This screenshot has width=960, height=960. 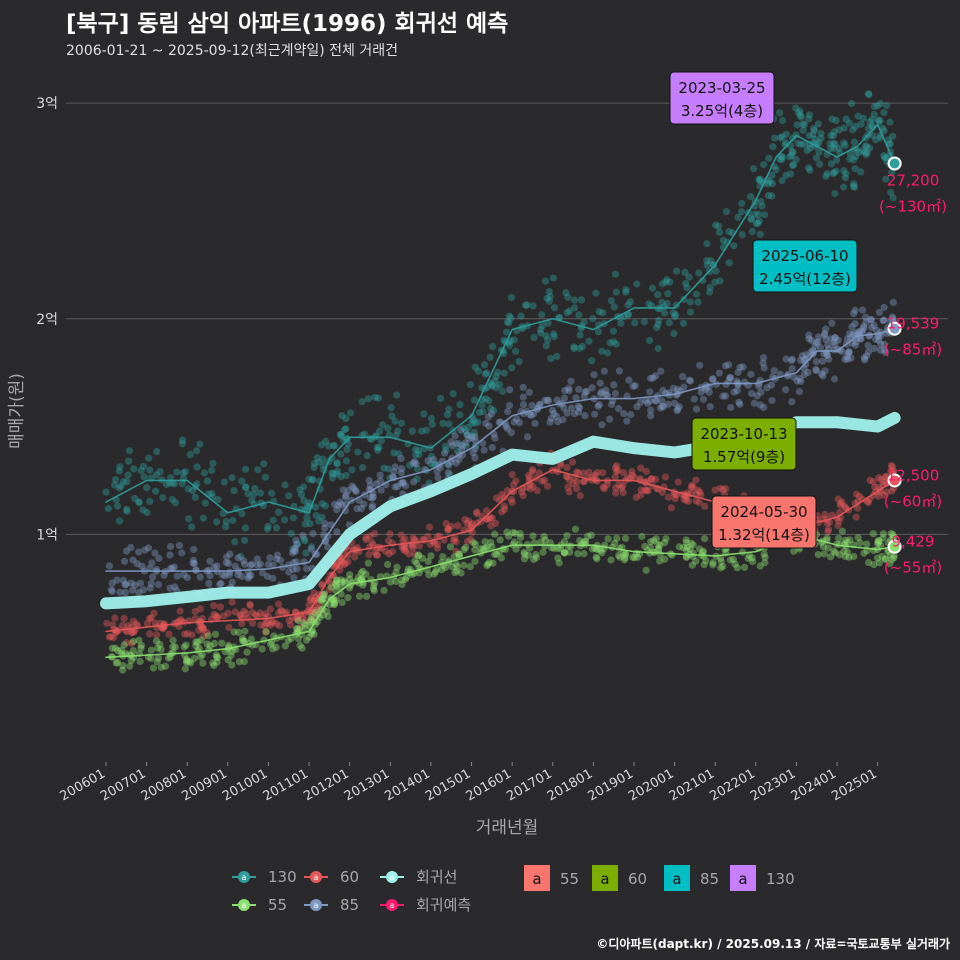 I want to click on legend-glyph-85: a, so click(x=316, y=905).